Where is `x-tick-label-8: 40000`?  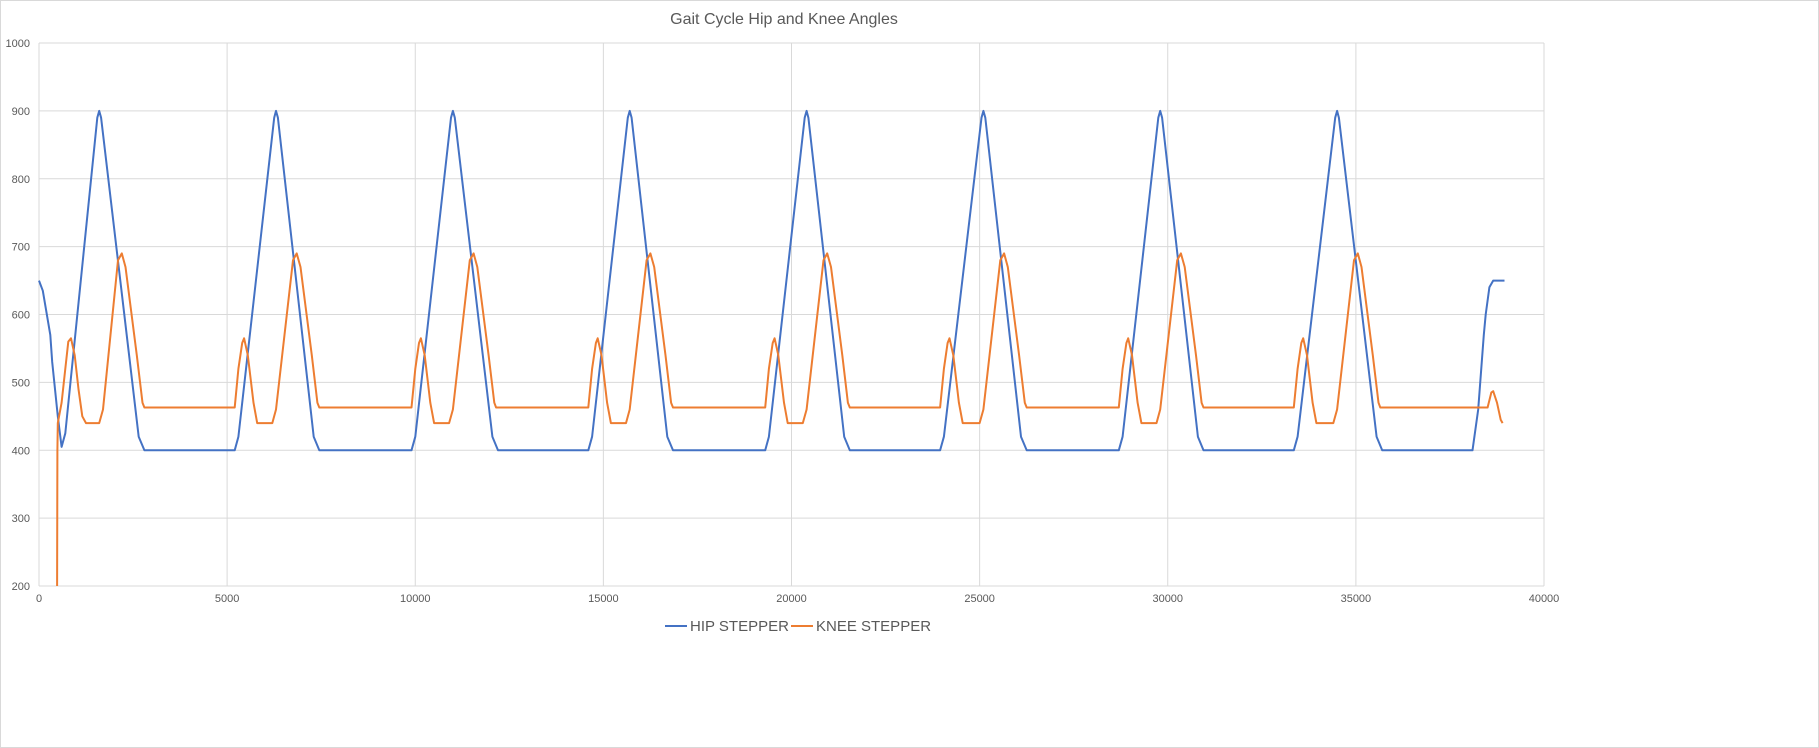
x-tick-label-8: 40000 is located at coordinates (1544, 599).